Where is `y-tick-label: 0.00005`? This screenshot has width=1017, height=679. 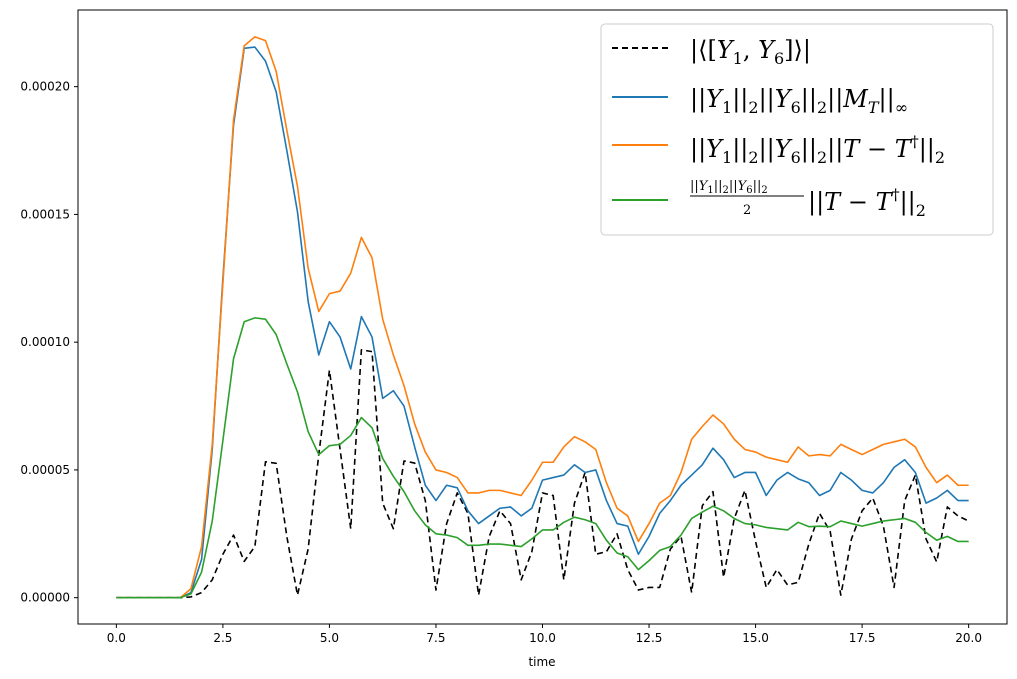 y-tick-label: 0.00005 is located at coordinates (45, 470).